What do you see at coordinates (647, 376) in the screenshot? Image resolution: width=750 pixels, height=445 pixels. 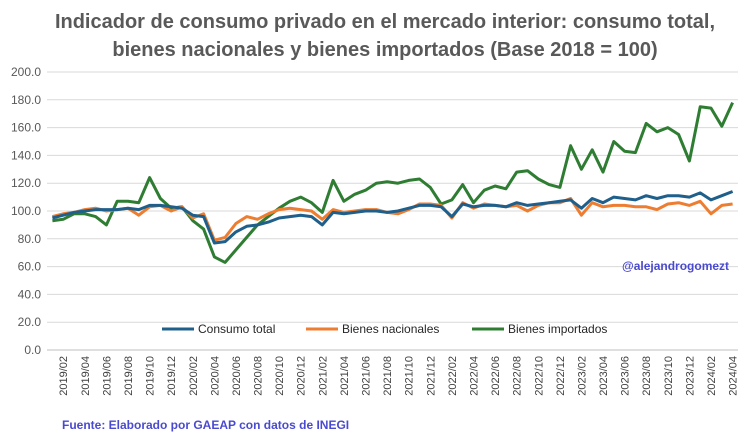 I see `x-tick-label: 2023/08` at bounding box center [647, 376].